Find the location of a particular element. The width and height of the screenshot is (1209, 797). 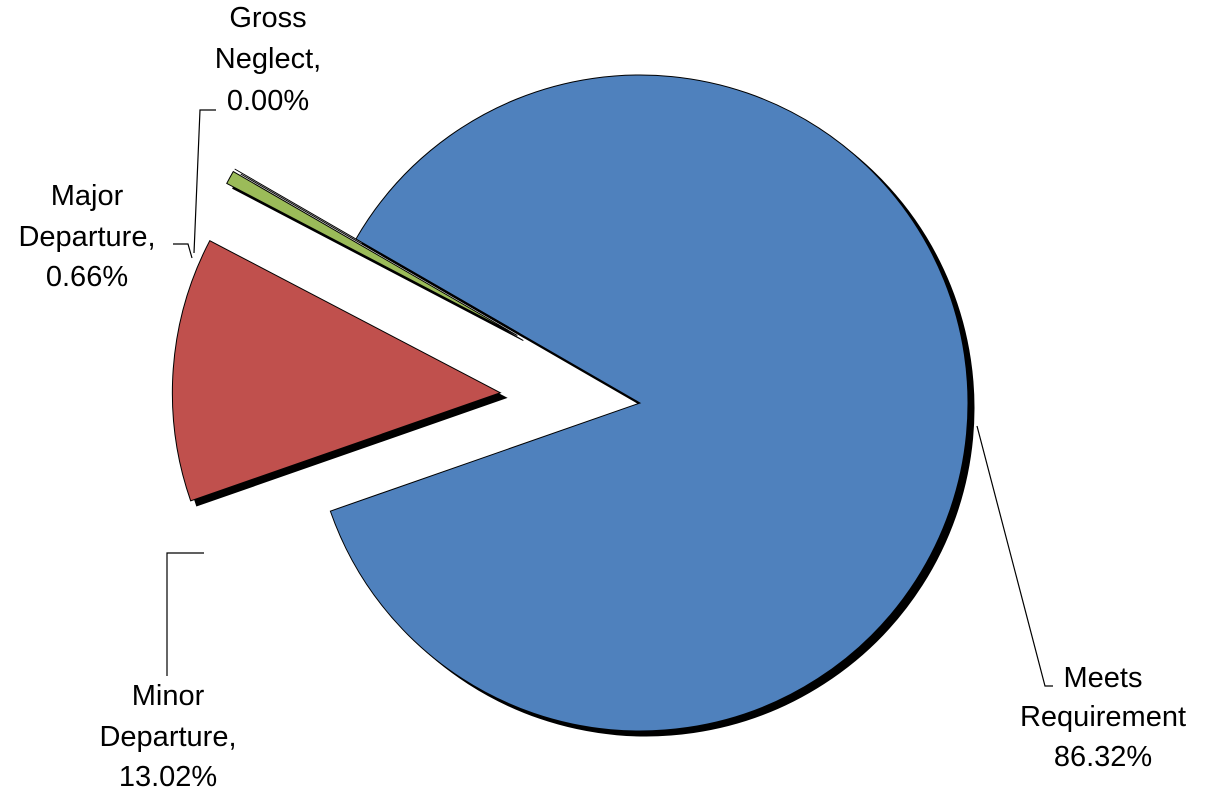

data-label-major-departure: Major Departure, 0.66% is located at coordinates (86, 236).